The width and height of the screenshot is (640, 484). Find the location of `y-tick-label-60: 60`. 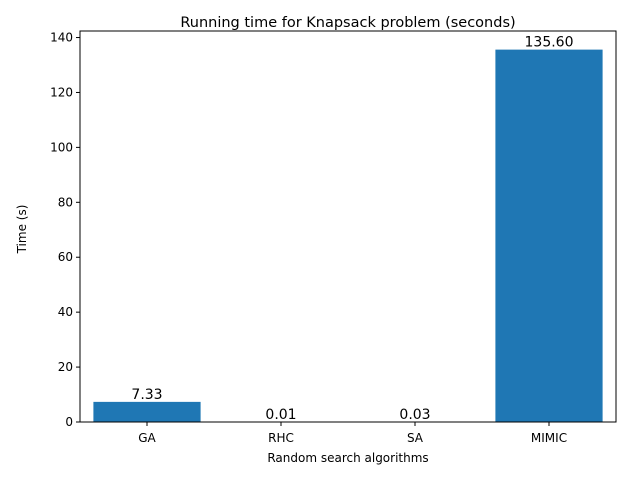

y-tick-label-60: 60 is located at coordinates (65, 257).